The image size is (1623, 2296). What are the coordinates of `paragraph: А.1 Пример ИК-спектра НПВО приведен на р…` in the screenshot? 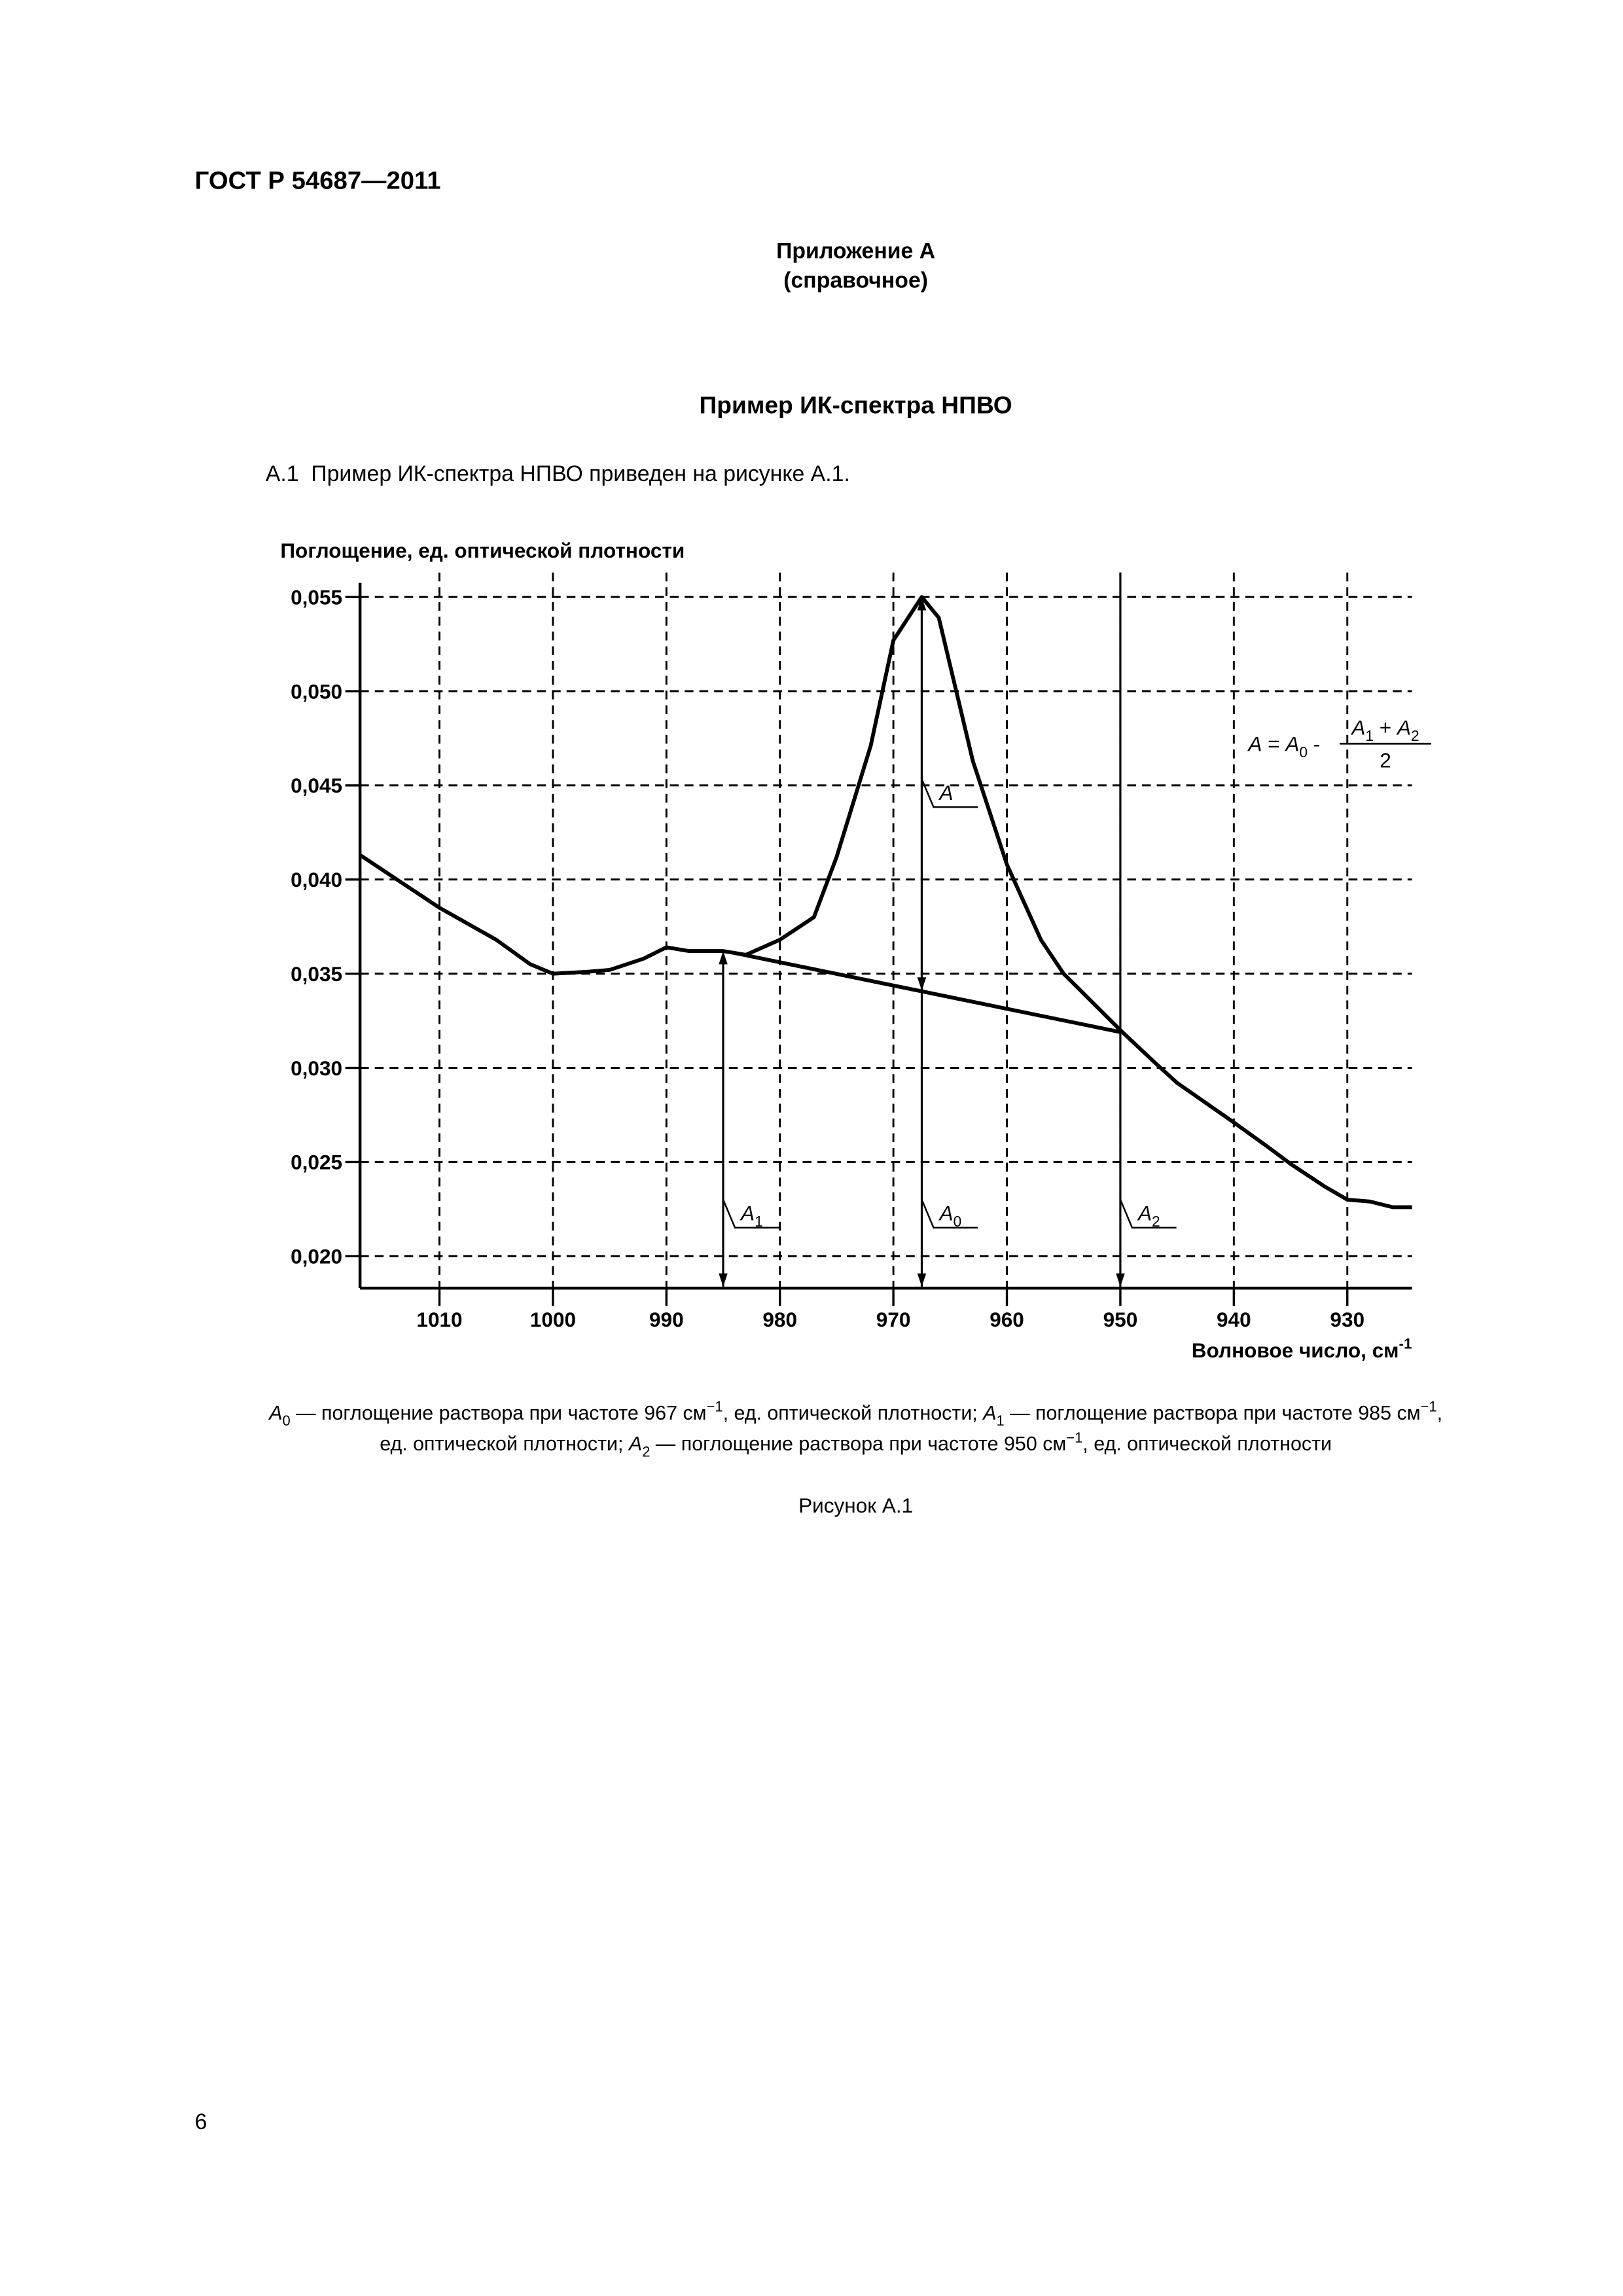 It's located at (558, 473).